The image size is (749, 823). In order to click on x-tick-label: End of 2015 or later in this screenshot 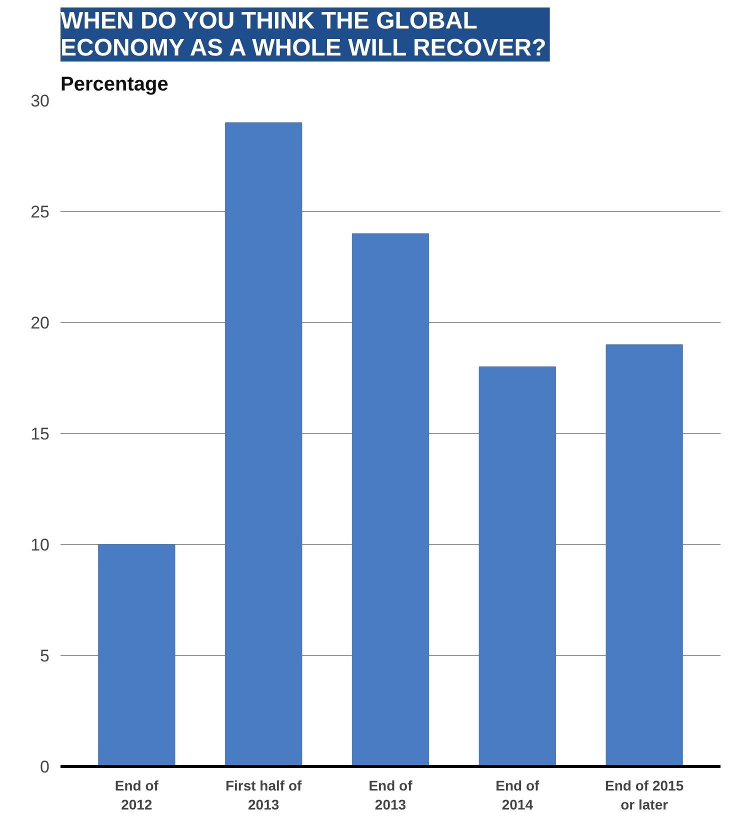, I will do `click(644, 795)`.